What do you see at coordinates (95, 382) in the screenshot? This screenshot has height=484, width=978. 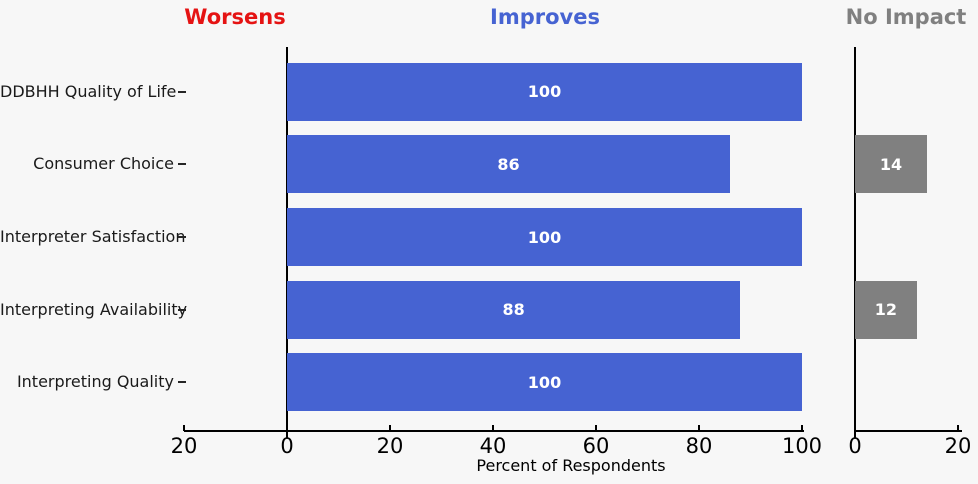 I see `category-label: Interpreting Quality` at bounding box center [95, 382].